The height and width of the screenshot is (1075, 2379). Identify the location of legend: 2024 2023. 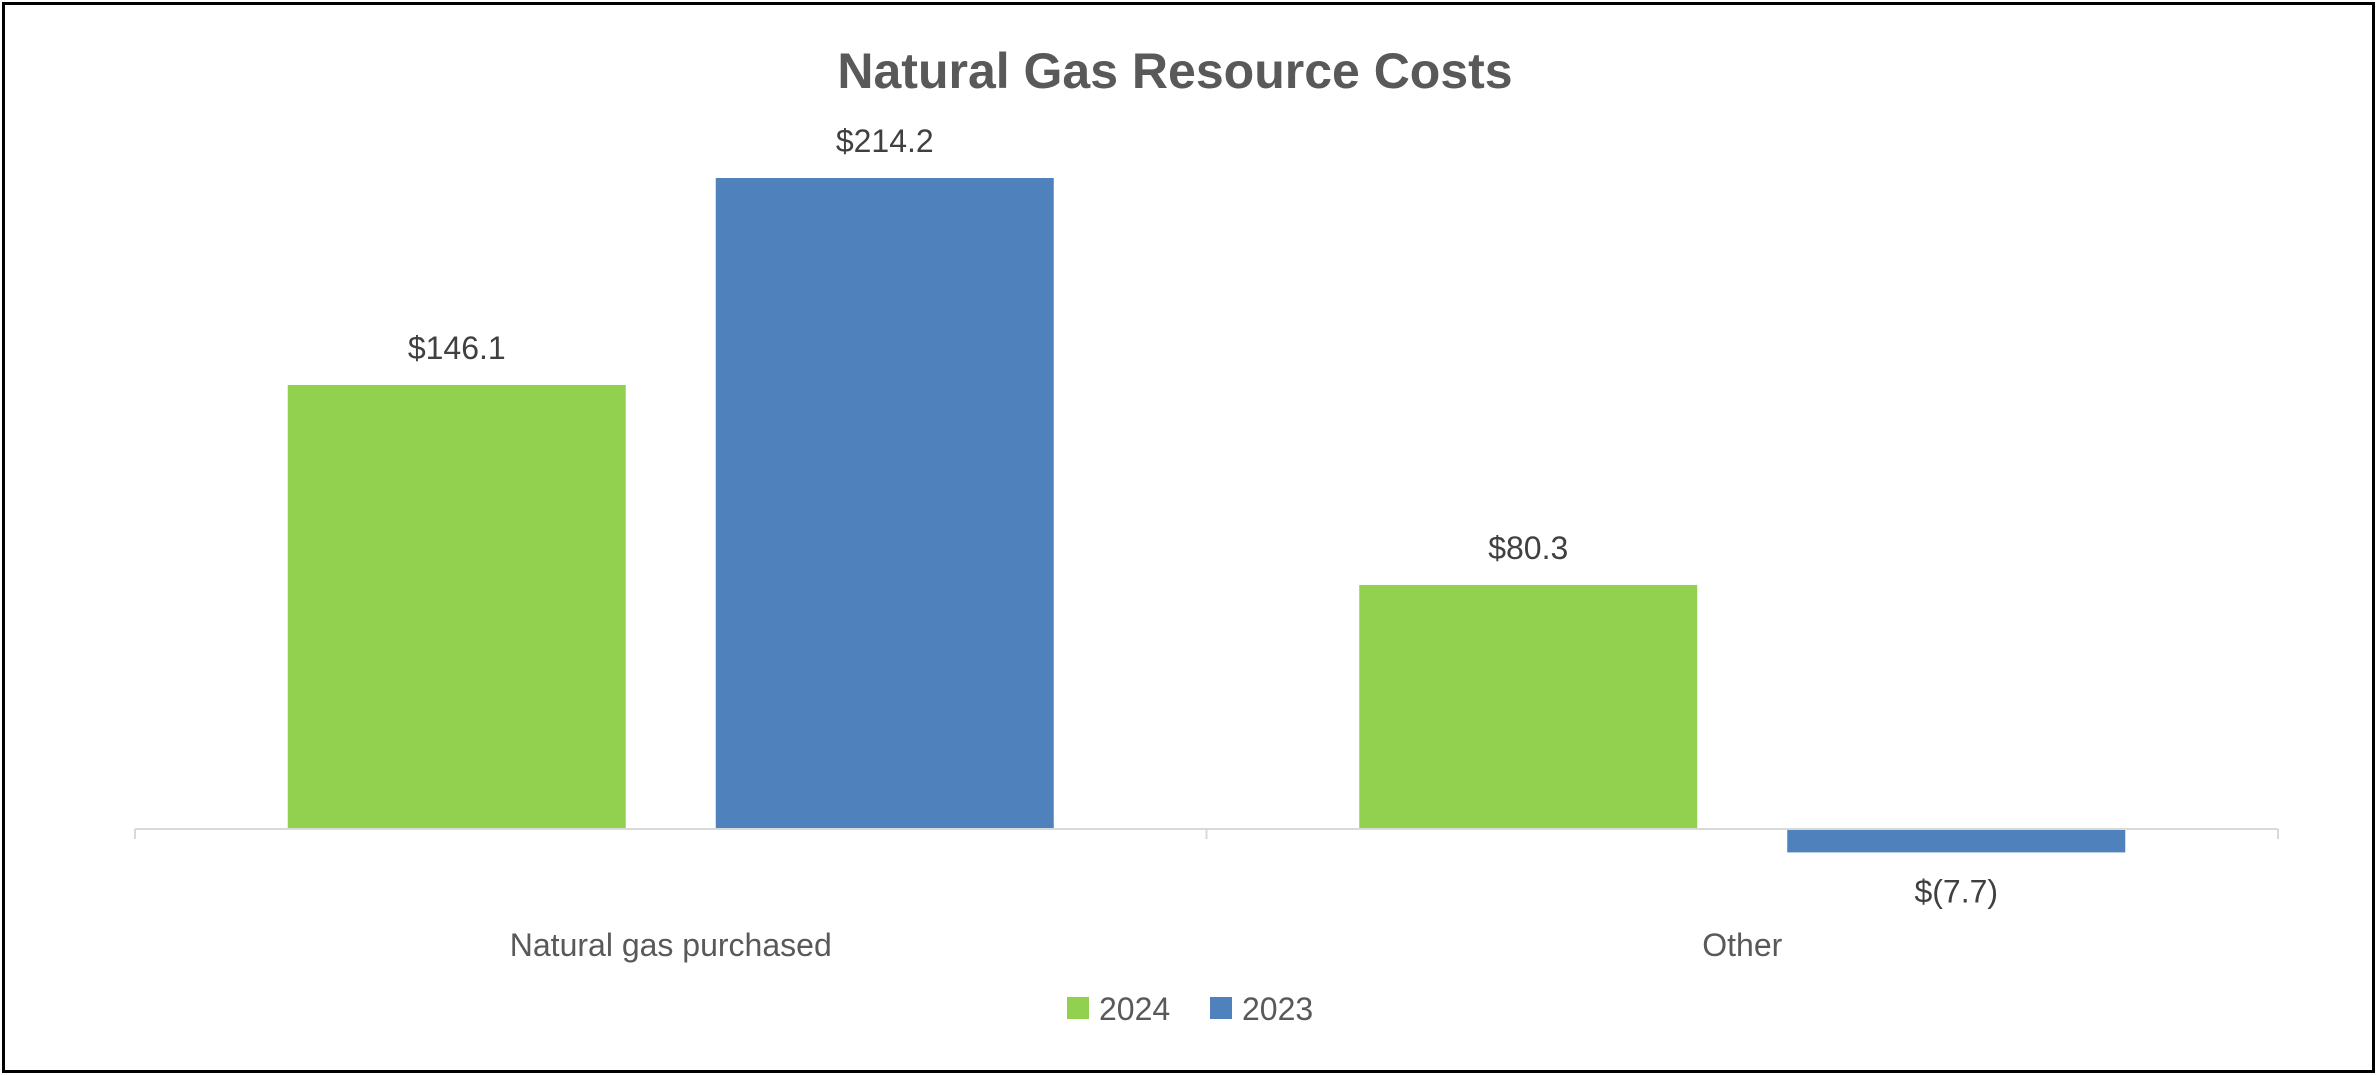
(1190, 1009).